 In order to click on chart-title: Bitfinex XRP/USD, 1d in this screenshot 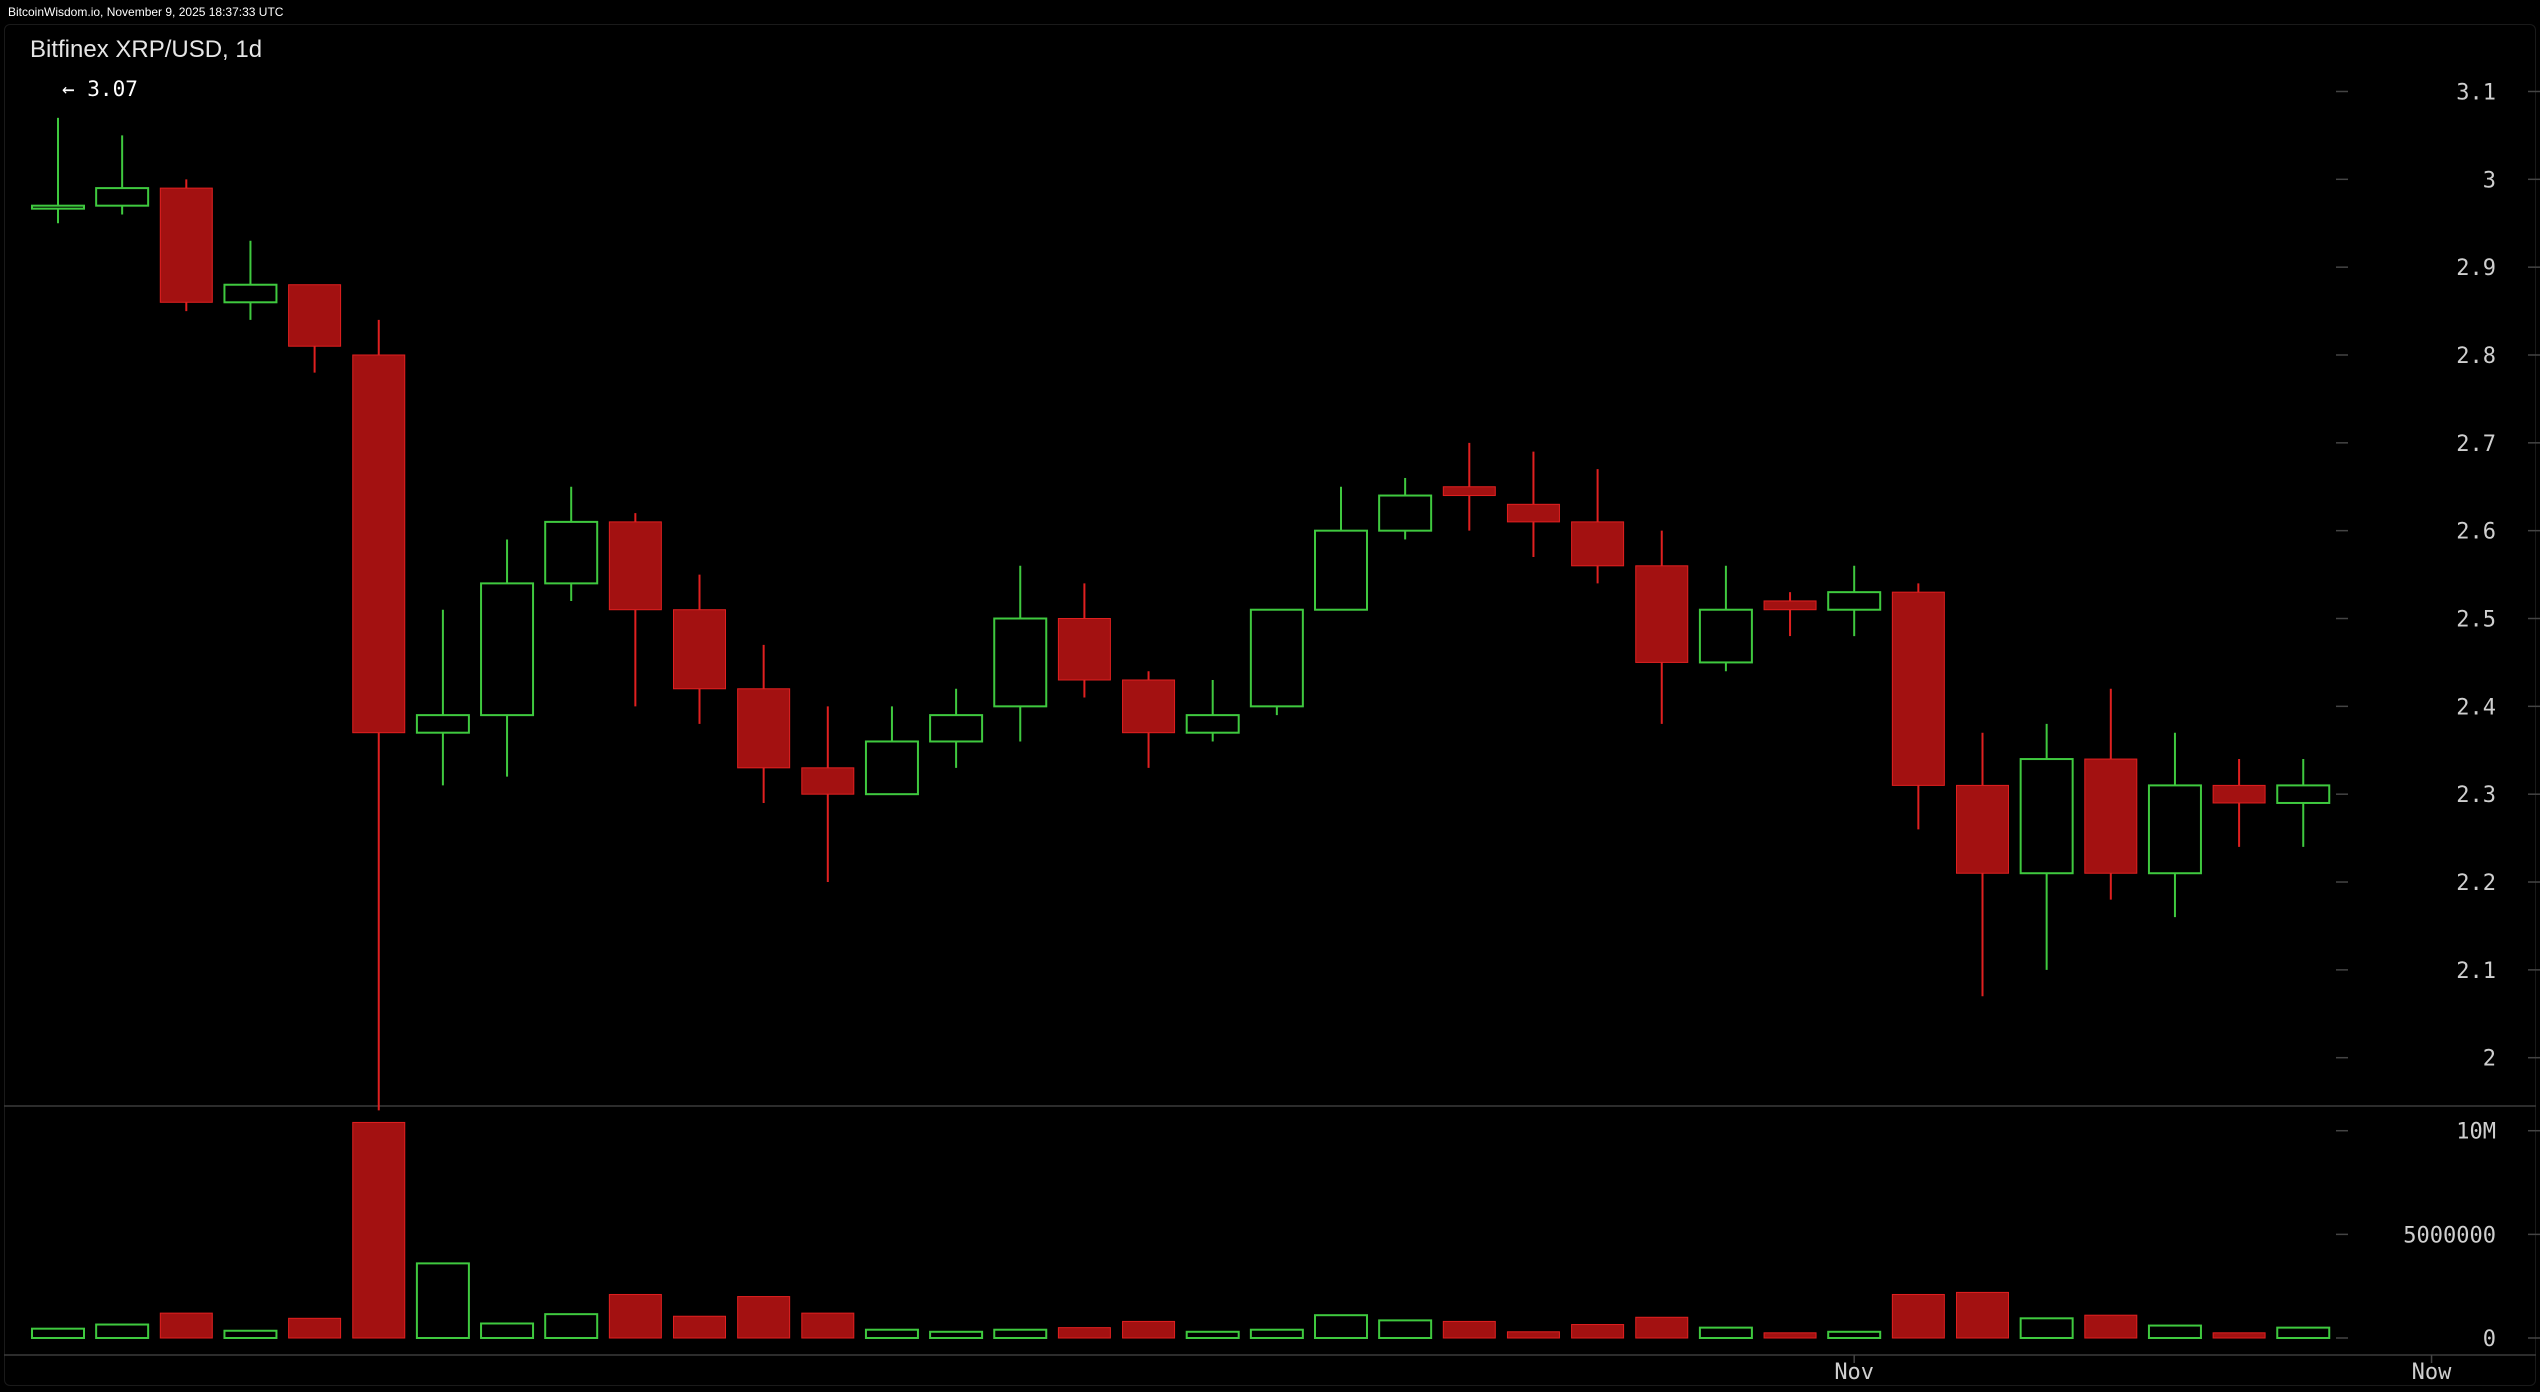, I will do `click(146, 49)`.